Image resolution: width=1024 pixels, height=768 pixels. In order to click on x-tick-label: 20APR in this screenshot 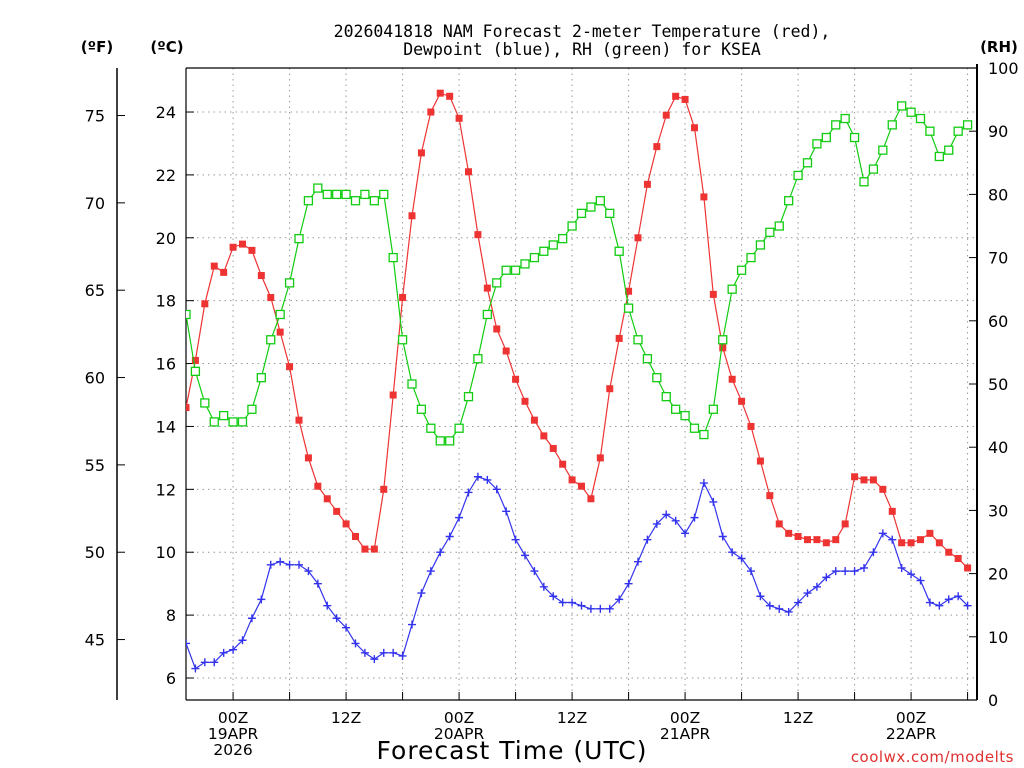, I will do `click(459, 734)`.